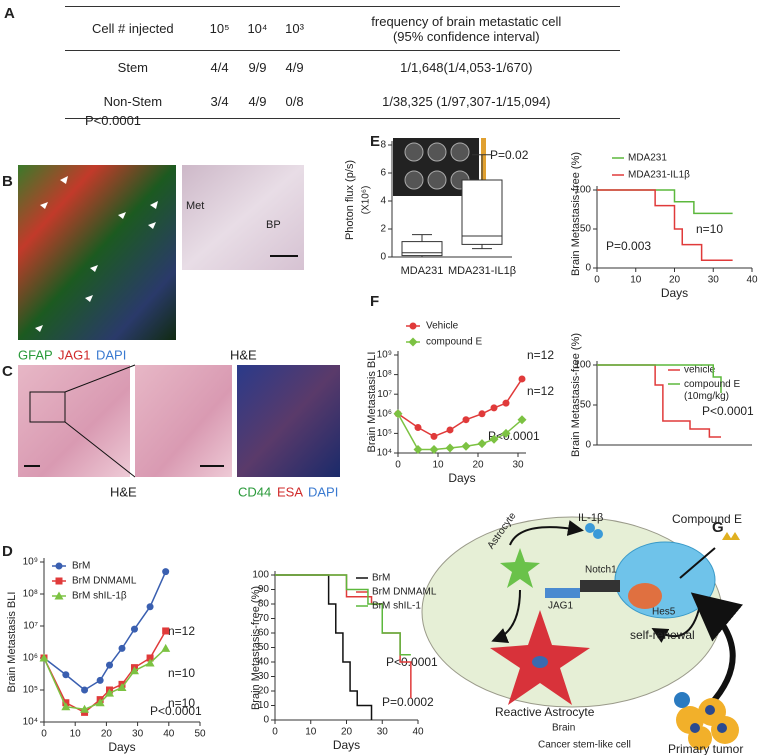 The image size is (760, 755). I want to click on diagram-label: Brain, so click(563, 728).